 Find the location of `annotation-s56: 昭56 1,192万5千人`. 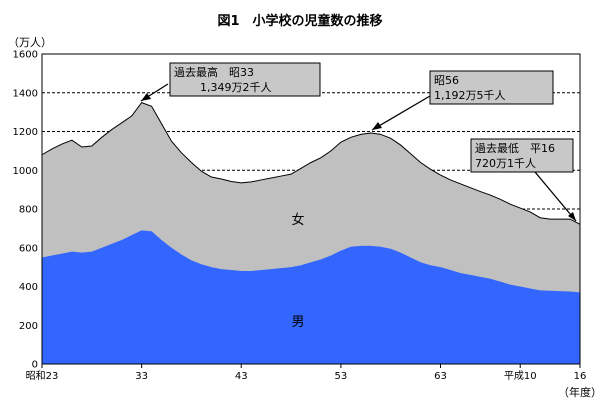

annotation-s56: 昭56 1,192万5千人 is located at coordinates (462, 100).